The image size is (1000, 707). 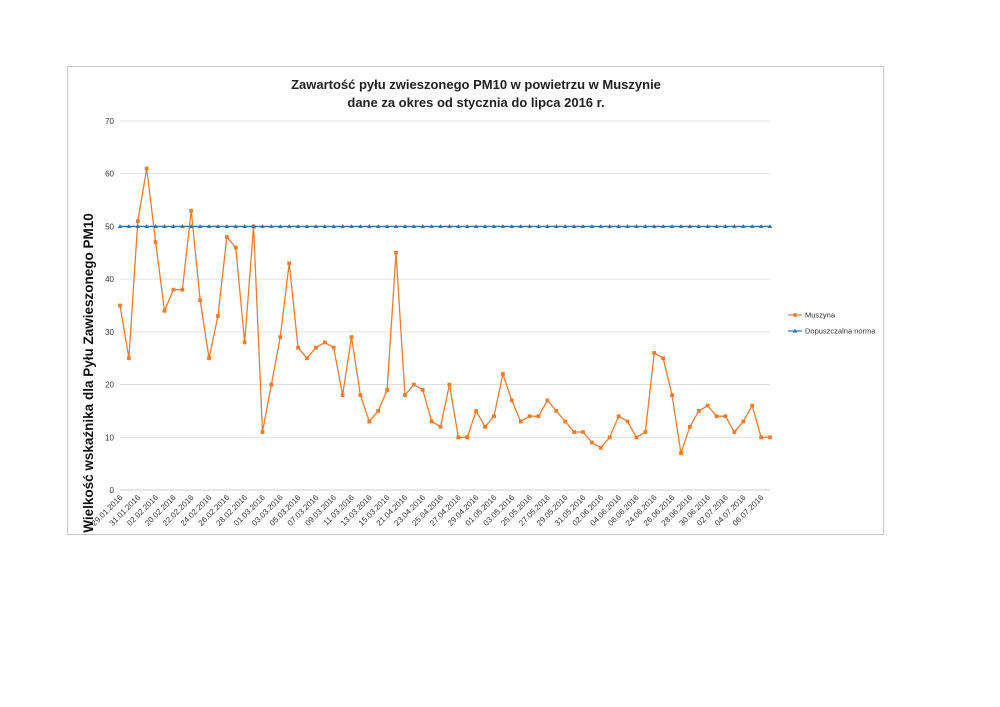 I want to click on legend-label-norma: Dopuszczalna norma, so click(x=840, y=331).